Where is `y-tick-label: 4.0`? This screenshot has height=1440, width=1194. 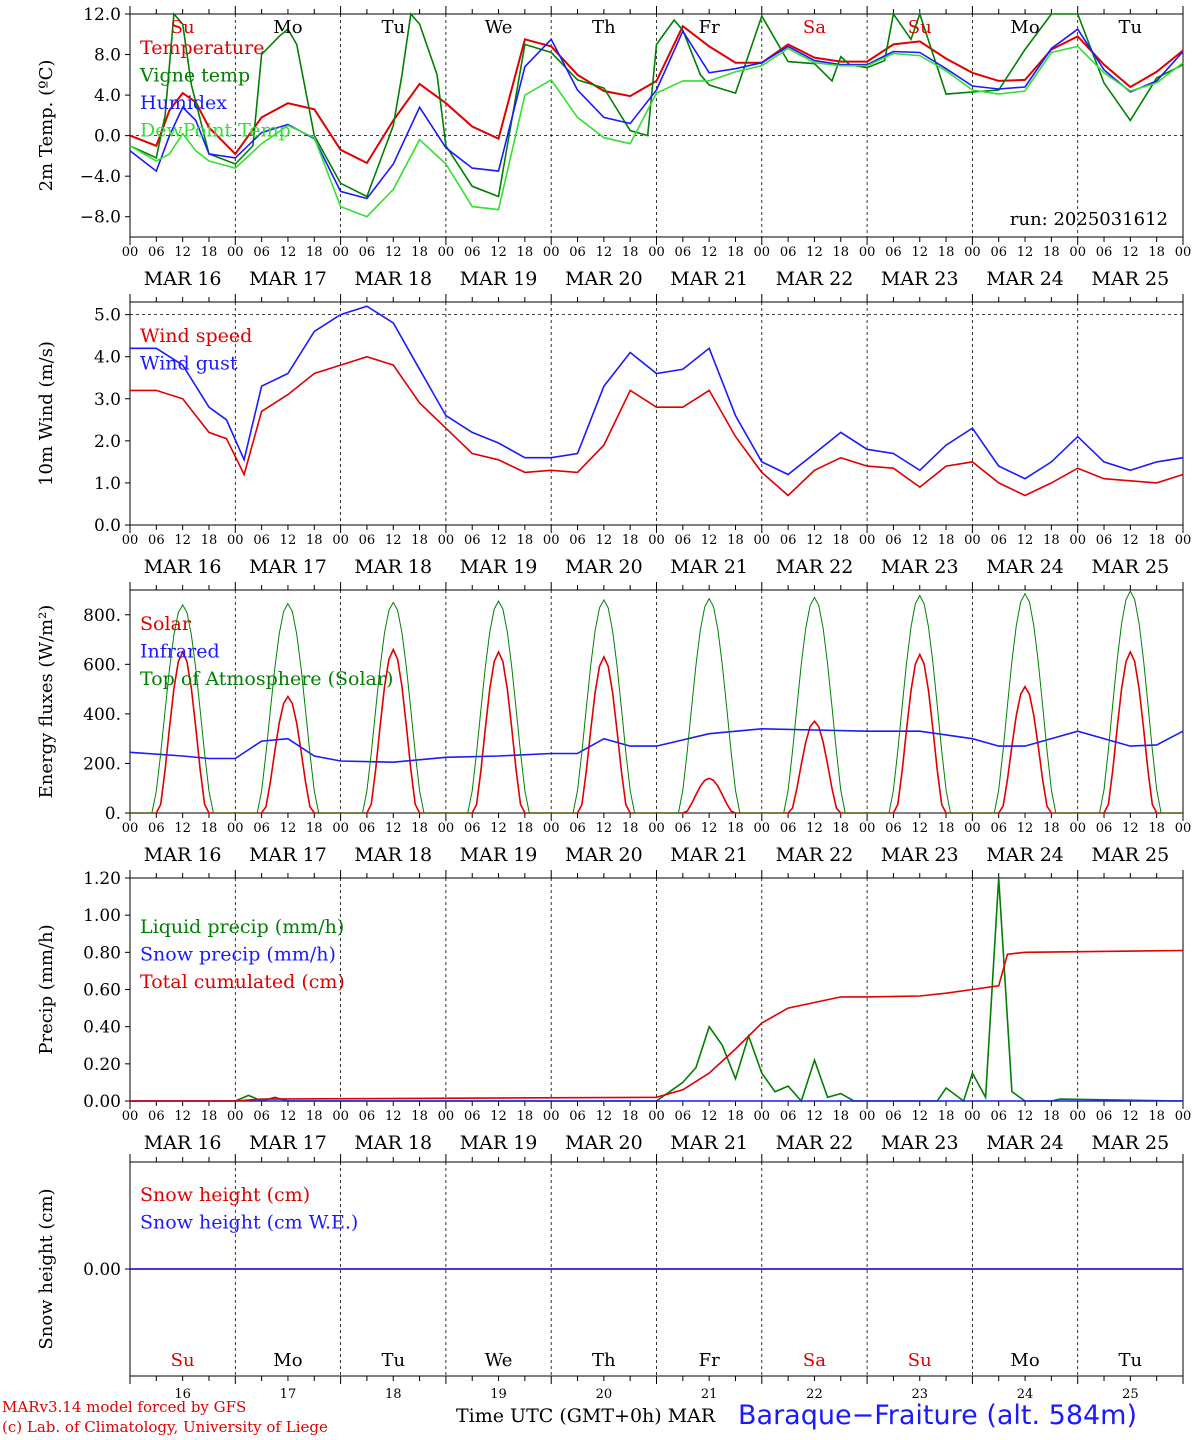 y-tick-label: 4.0 is located at coordinates (107, 358).